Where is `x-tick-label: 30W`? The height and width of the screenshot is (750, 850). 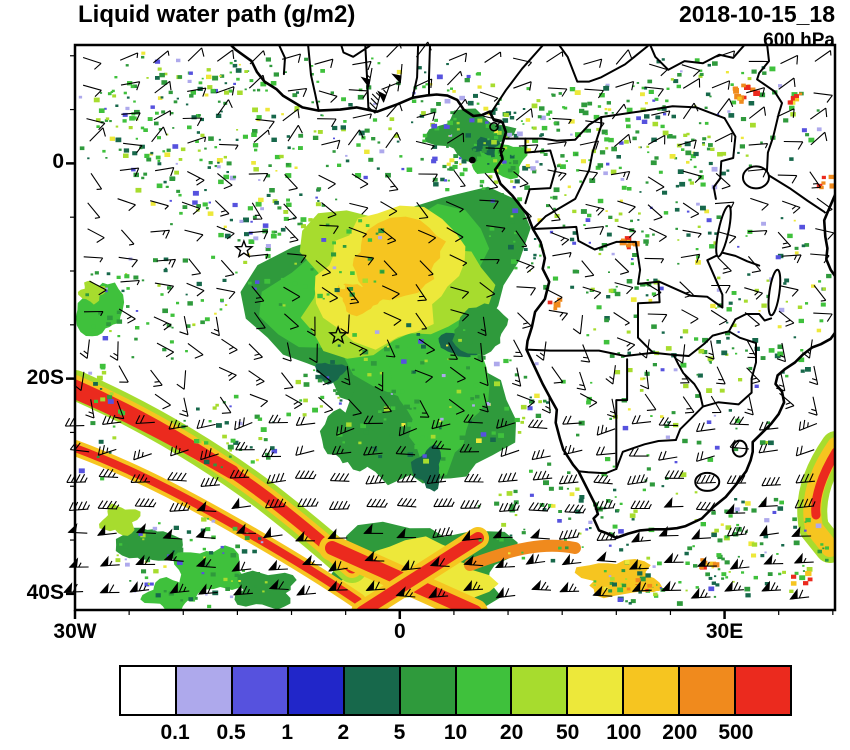 x-tick-label: 30W is located at coordinates (75, 631).